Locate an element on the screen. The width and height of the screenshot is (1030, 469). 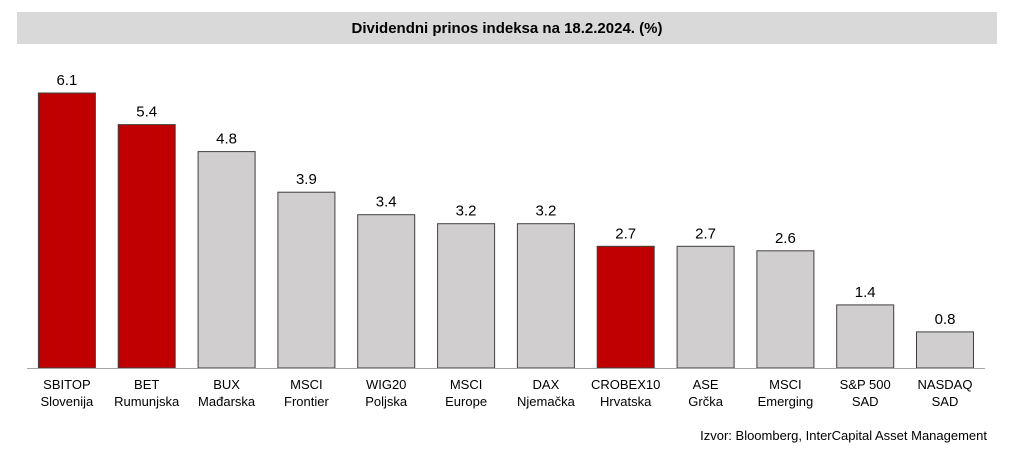
data-label: 4.8 is located at coordinates (226, 139).